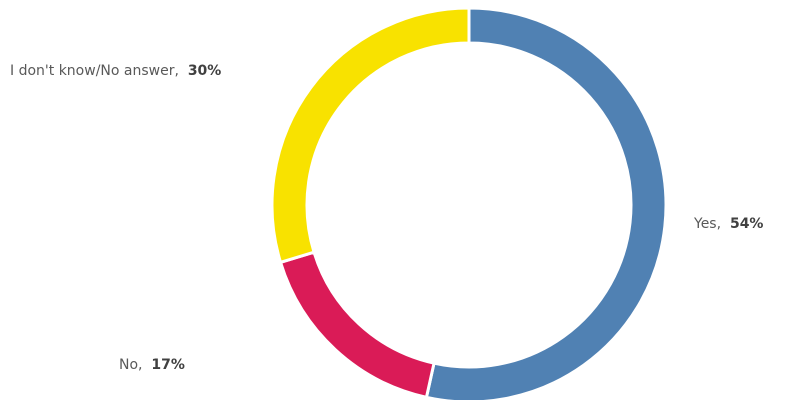  What do you see at coordinates (747, 224) in the screenshot?
I see `slice-value-label: 54%` at bounding box center [747, 224].